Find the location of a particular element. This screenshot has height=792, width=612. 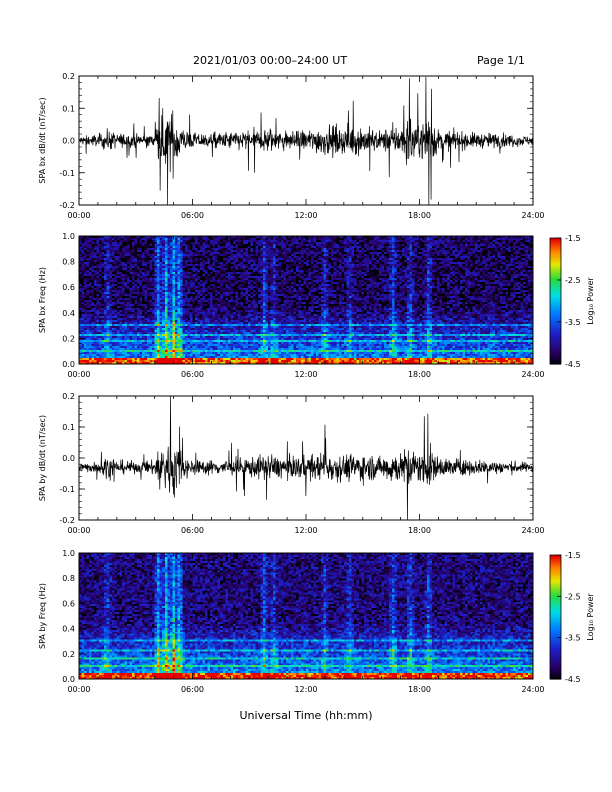

y-axis-label: SPA by dB/dt (nT/sec) is located at coordinates (42, 458).